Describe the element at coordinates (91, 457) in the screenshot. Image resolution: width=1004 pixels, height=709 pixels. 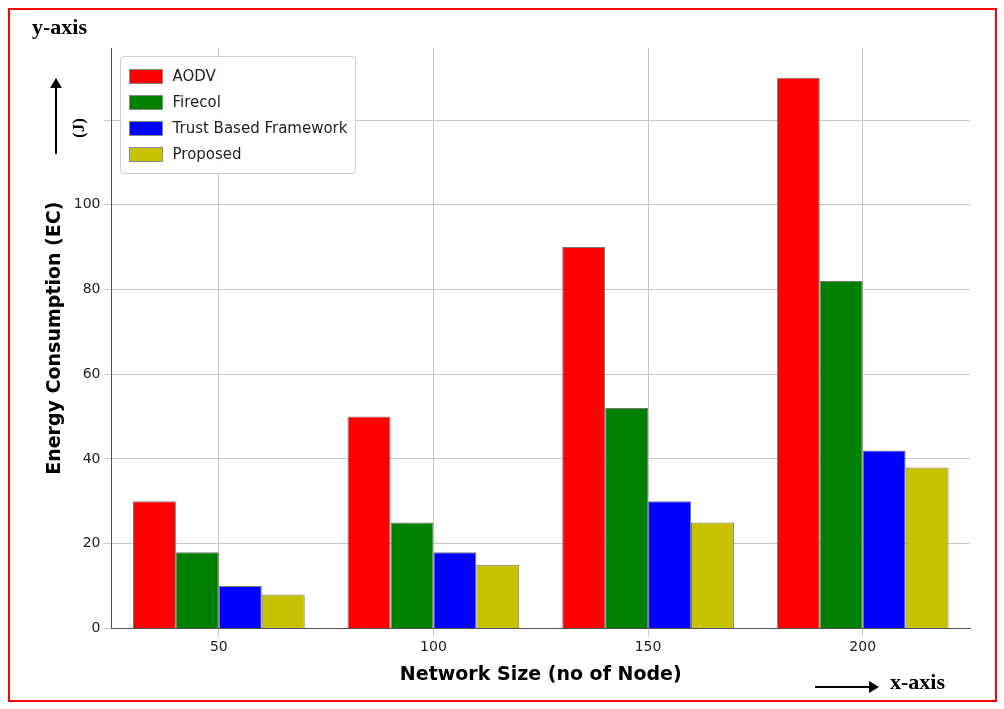
I see `y-tick-label: 40` at that location.